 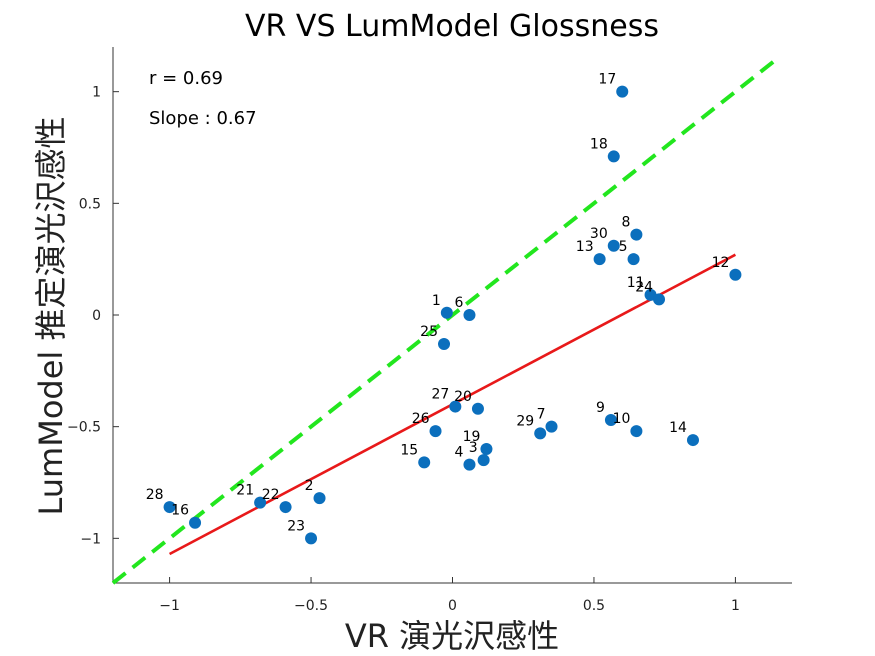 What do you see at coordinates (311, 606) in the screenshot?
I see `x-tick-label: −0.5` at bounding box center [311, 606].